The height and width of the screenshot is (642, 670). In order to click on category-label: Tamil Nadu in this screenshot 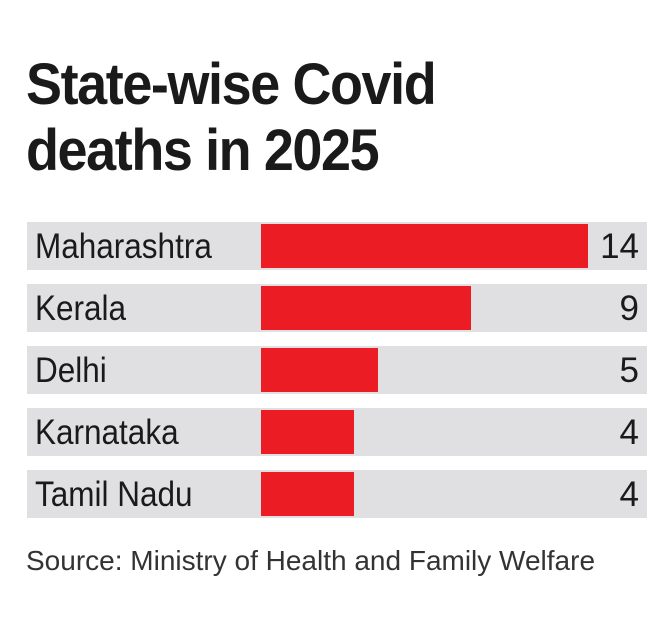, I will do `click(114, 494)`.